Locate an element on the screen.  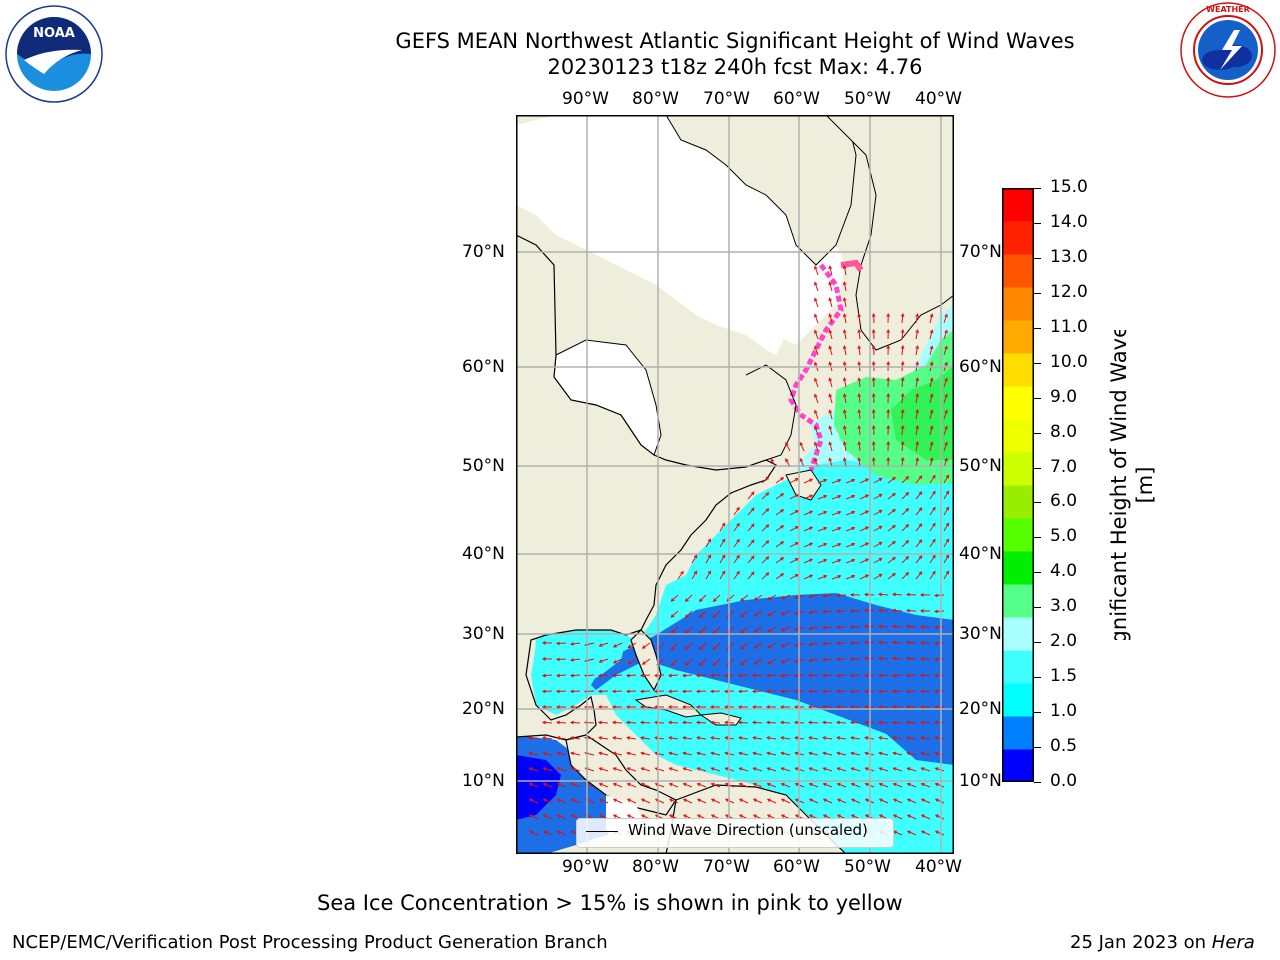
lat-label-left-50n: 50°N is located at coordinates (483, 466).